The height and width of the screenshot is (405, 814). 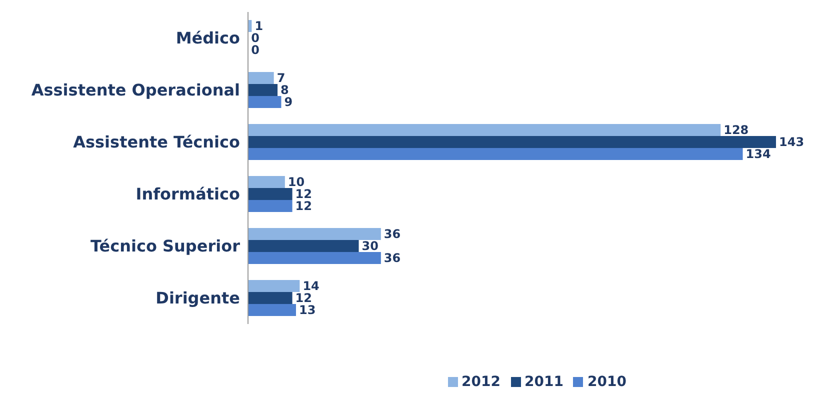 I want to click on data-label: 9, so click(x=288, y=102).